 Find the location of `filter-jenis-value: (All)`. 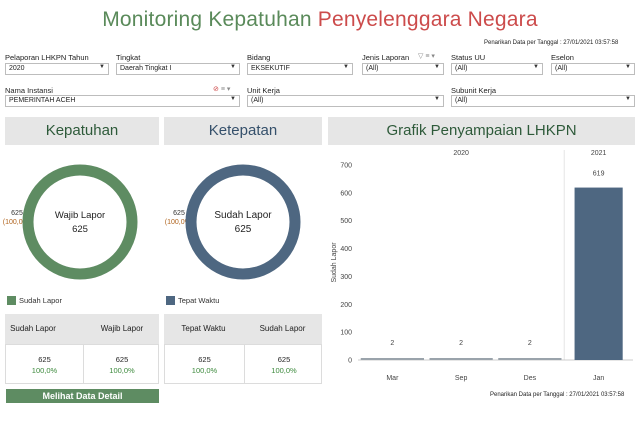

filter-jenis-value: (All) is located at coordinates (372, 68).